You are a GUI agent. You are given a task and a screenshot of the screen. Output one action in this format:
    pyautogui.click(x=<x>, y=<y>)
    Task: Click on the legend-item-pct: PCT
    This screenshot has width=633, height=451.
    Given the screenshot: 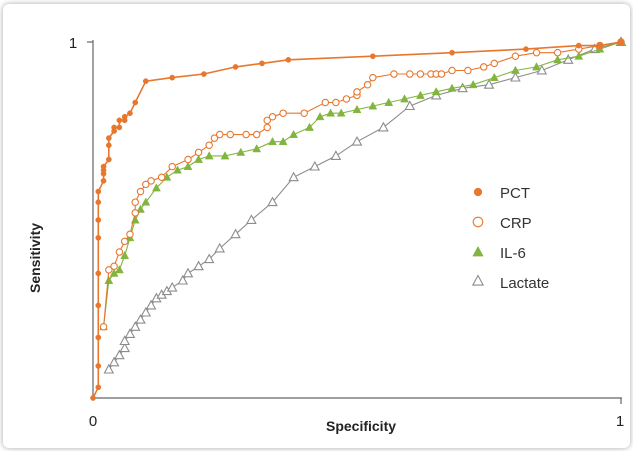 What is the action you would take?
    pyautogui.click(x=501, y=193)
    